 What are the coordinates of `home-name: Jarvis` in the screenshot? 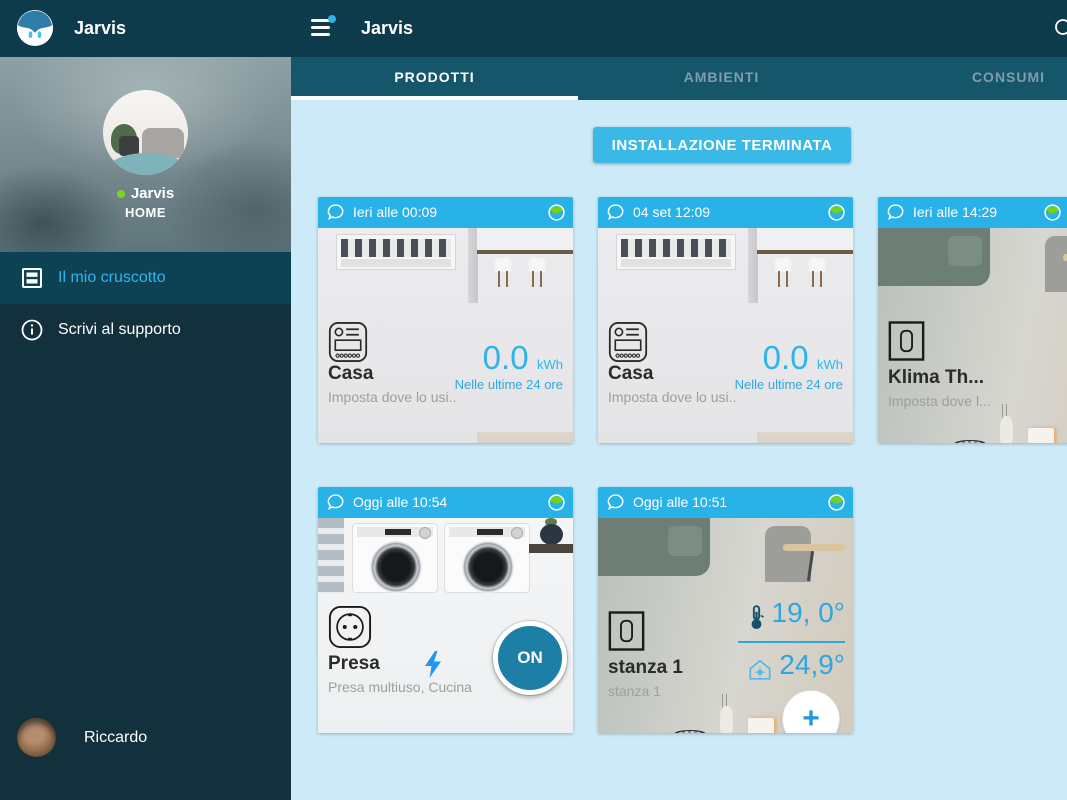 It's located at (145, 193).